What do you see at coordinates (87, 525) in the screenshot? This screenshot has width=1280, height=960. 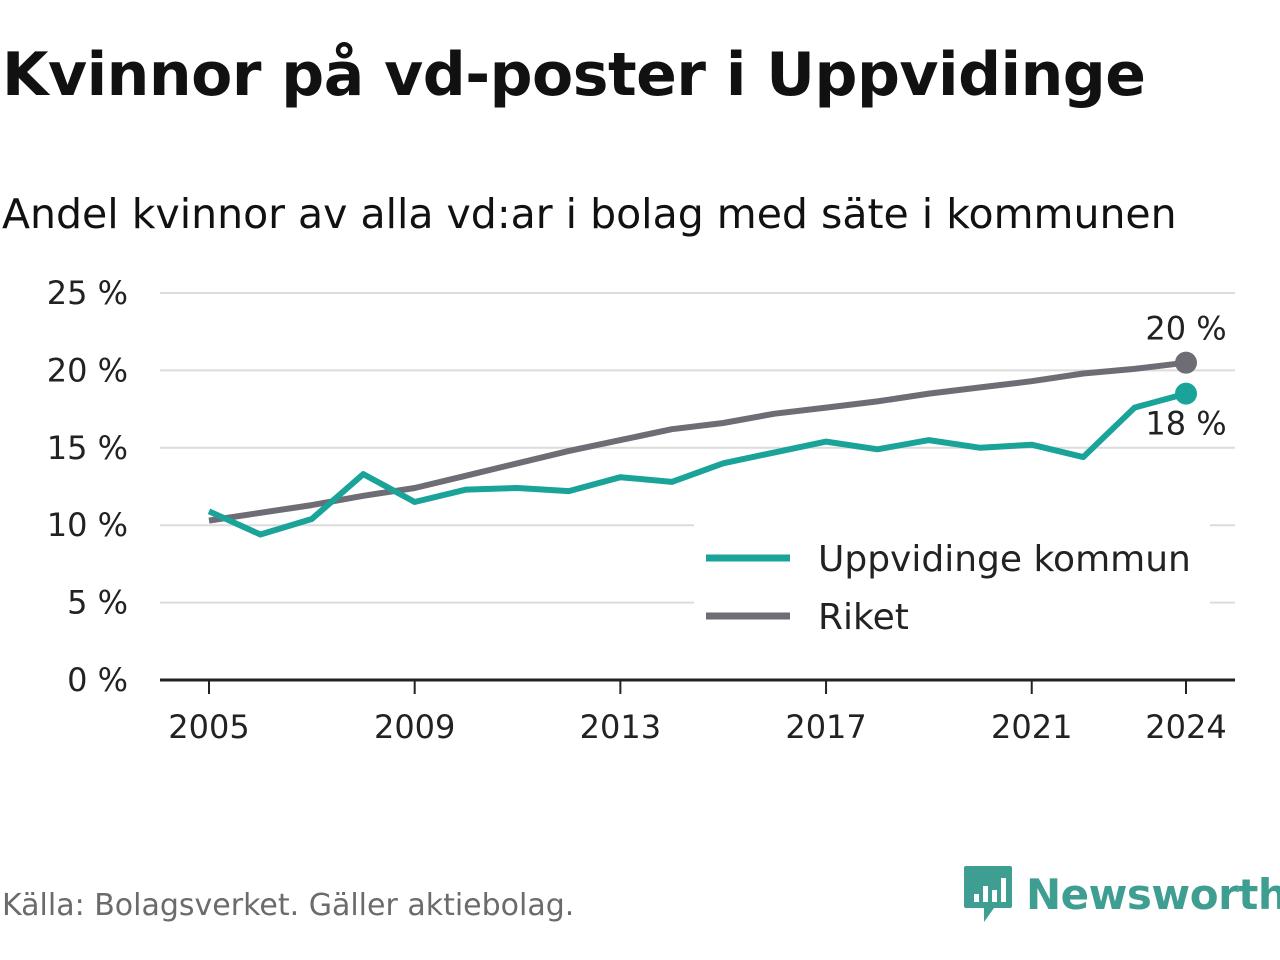 I see `y-tick-label: 10 %` at bounding box center [87, 525].